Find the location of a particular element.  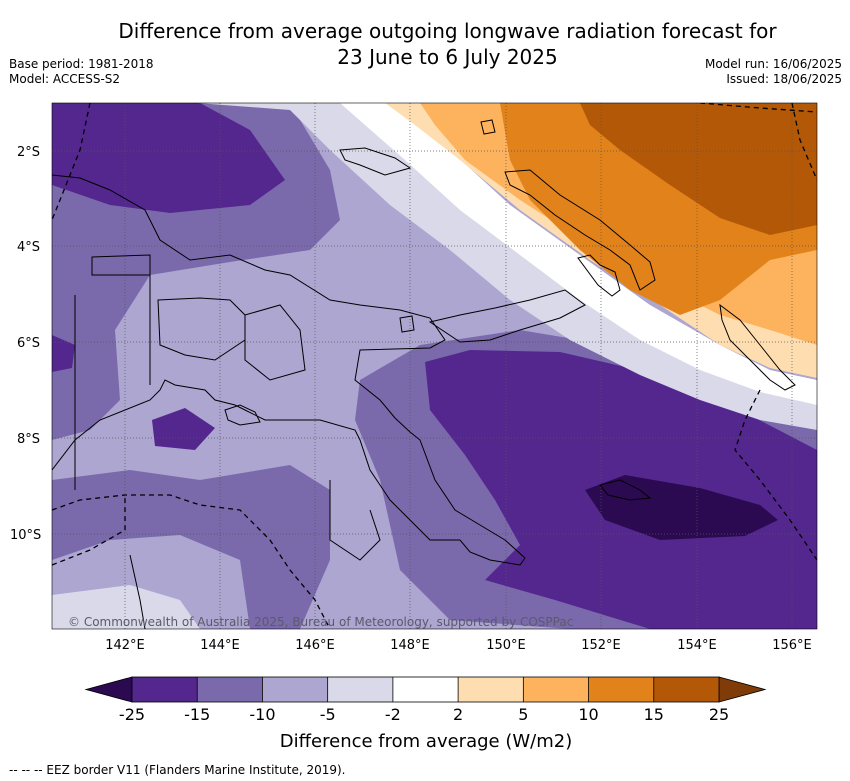

new-britain is located at coordinates (507, 316).